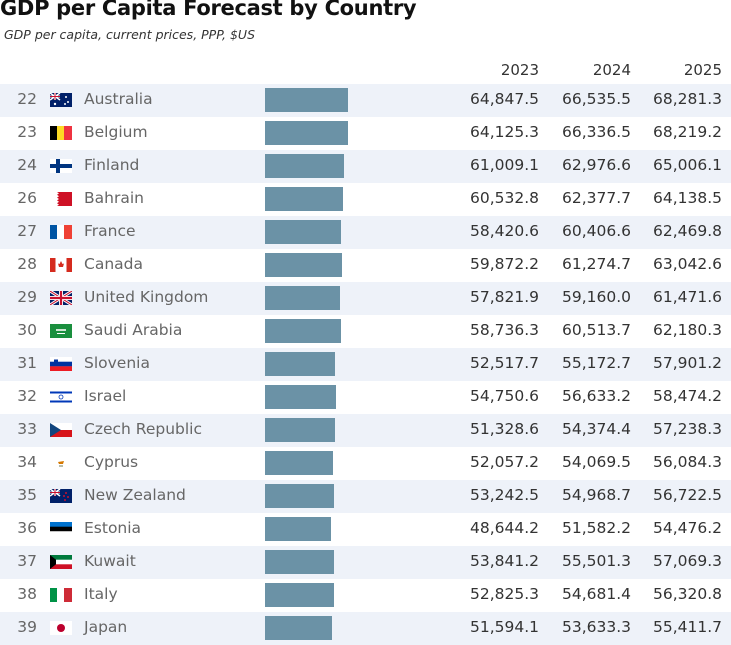  Describe the element at coordinates (27, 462) in the screenshot. I see `rank: 34` at that location.